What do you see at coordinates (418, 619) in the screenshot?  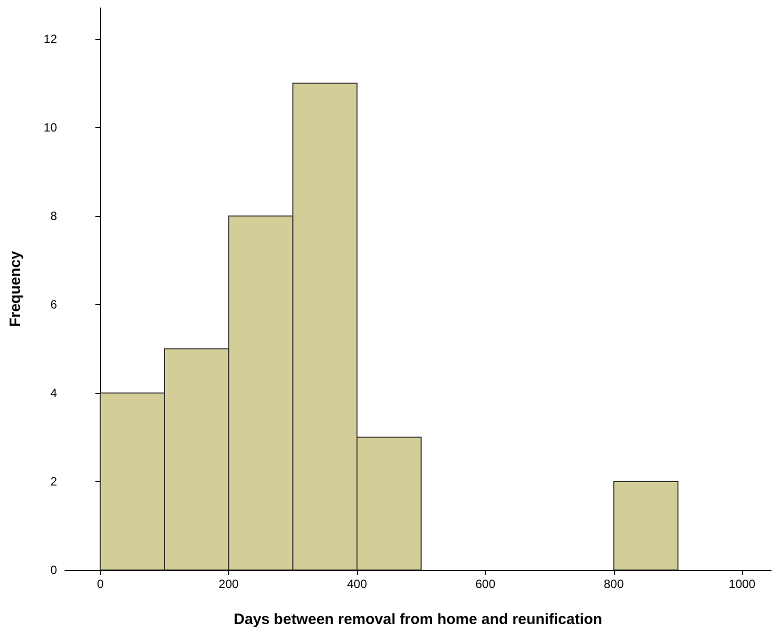 I see `x-axis-title: Days between removal from home and reunification` at bounding box center [418, 619].